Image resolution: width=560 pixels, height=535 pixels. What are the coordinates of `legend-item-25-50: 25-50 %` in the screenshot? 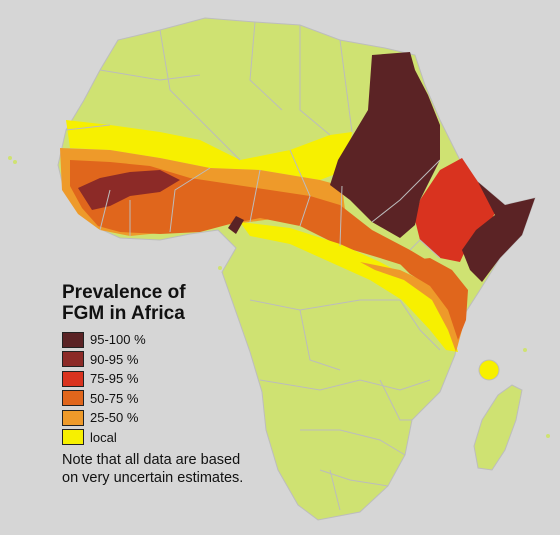 It's located at (172, 418).